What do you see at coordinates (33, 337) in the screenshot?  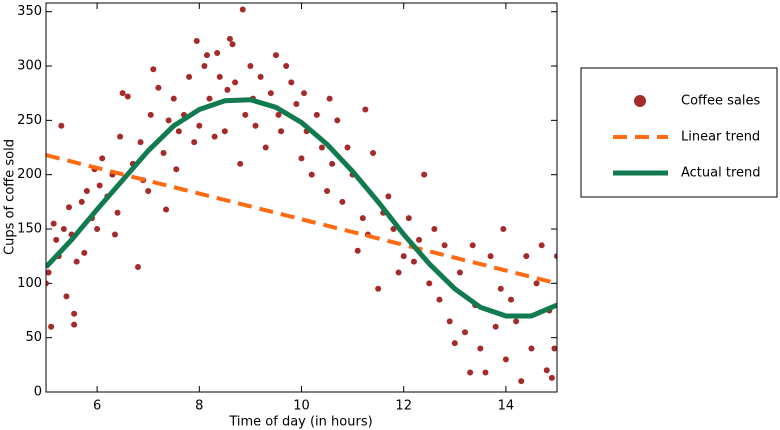 I see `y-tick-label: 50` at bounding box center [33, 337].